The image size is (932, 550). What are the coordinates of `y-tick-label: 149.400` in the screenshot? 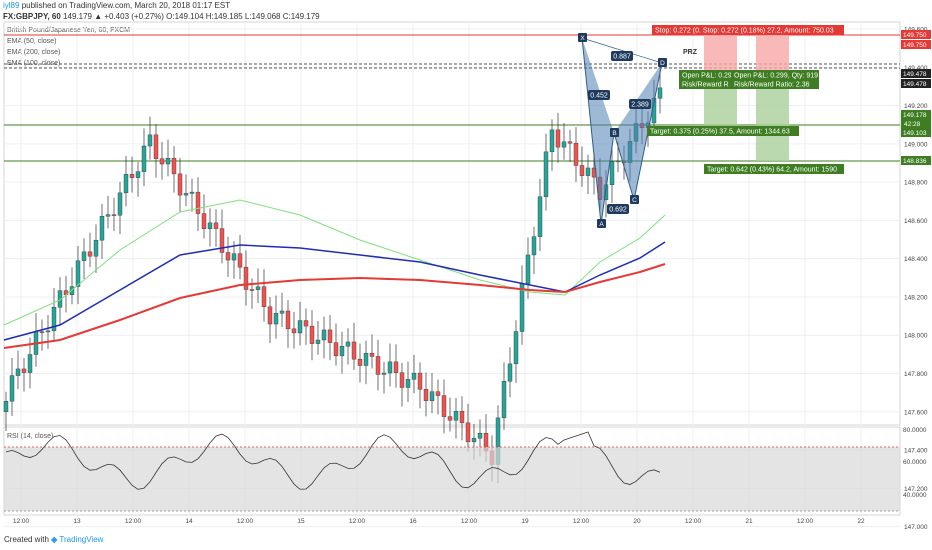 It's located at (916, 68).